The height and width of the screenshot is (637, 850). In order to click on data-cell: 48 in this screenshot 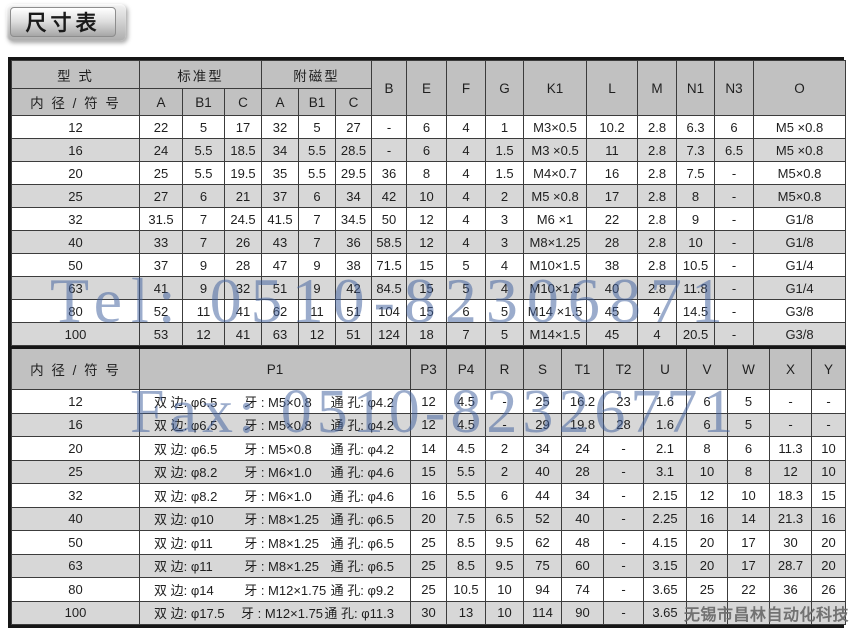, I will do `click(582, 542)`.